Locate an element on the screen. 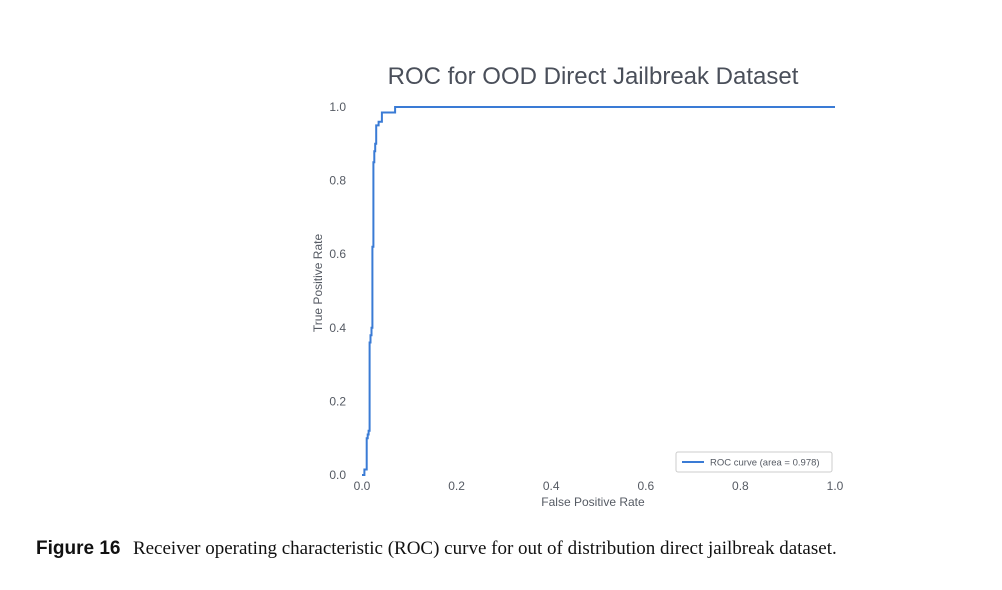 This screenshot has height=590, width=1002. y-tick-label: 0.8 is located at coordinates (337, 181).